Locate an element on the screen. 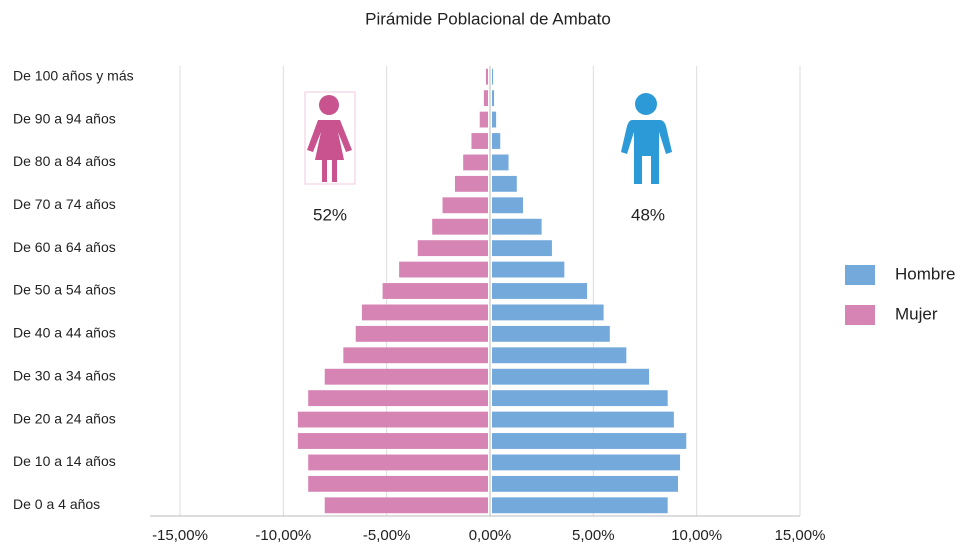  annotation: 48% is located at coordinates (648, 214).